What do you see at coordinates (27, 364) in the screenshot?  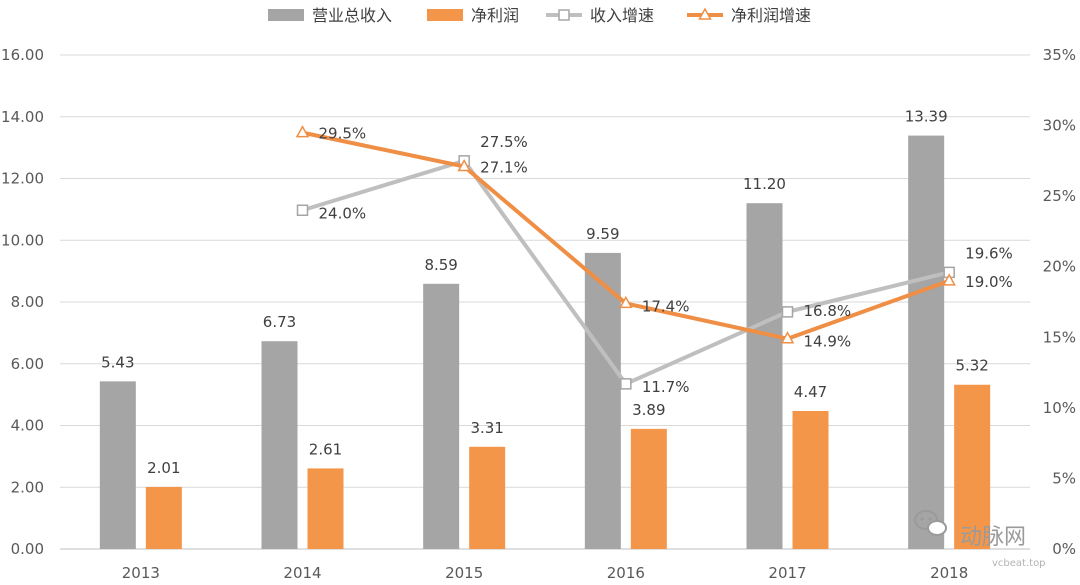 I see `y-left-tick-label: 6.00` at bounding box center [27, 364].